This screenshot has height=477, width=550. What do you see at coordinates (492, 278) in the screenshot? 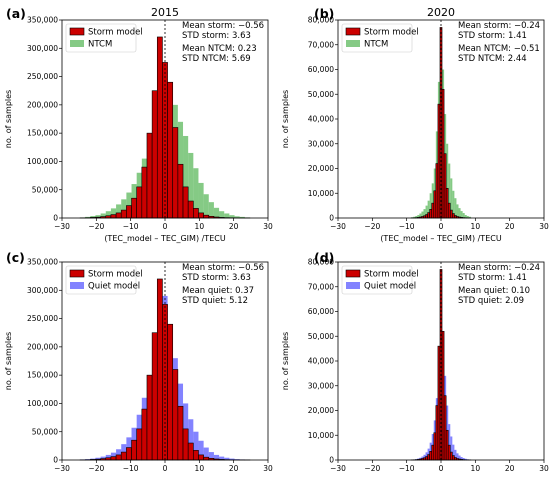
I see `stat-annotation: STD storm: 1.41` at bounding box center [492, 278].